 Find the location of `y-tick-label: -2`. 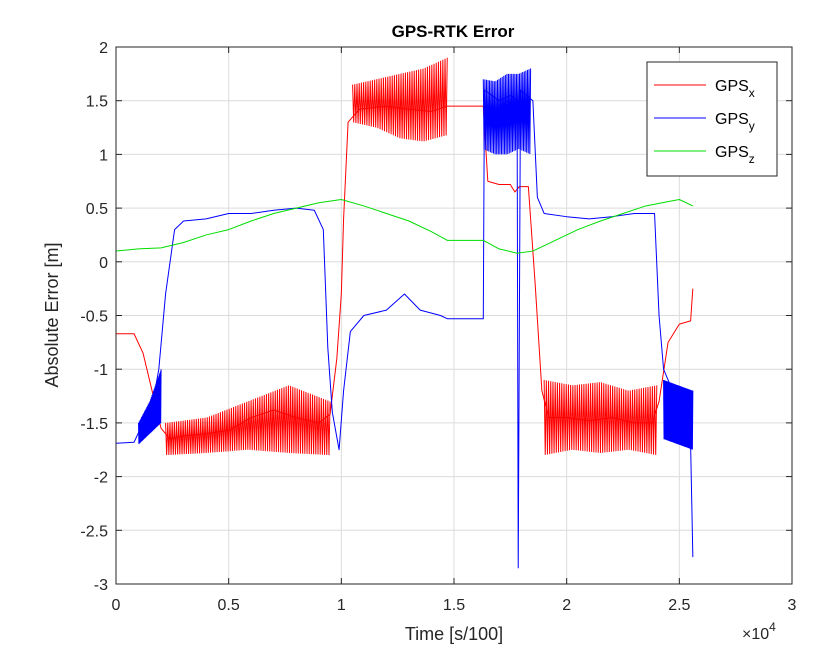

y-tick-label: -2 is located at coordinates (101, 478).